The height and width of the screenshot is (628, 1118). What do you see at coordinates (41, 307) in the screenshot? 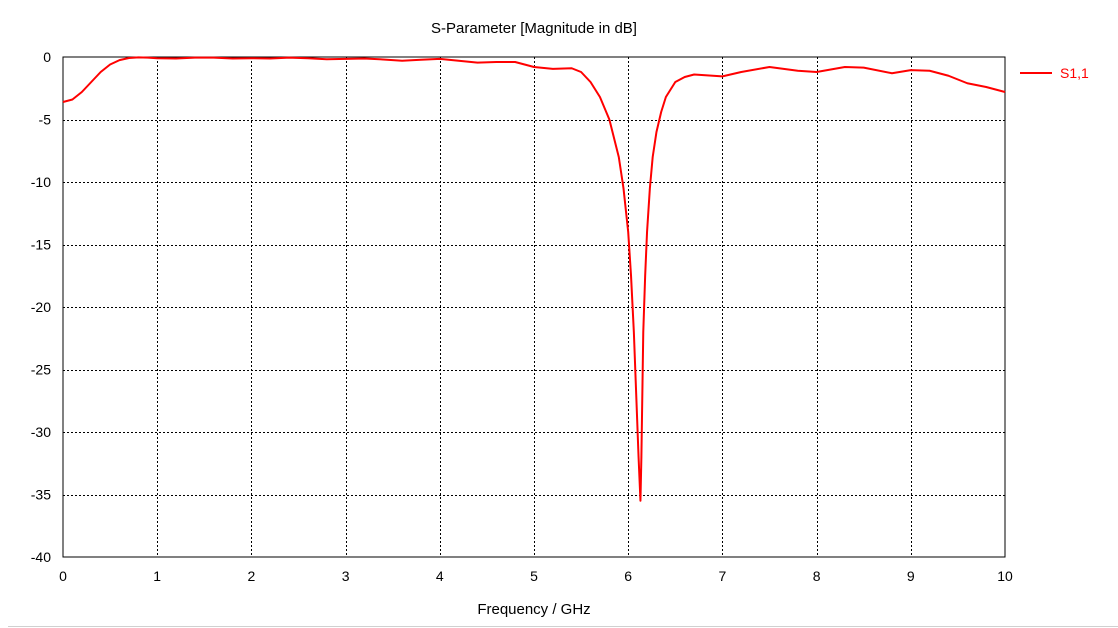
I see `y-tick-label: -20` at bounding box center [41, 307].